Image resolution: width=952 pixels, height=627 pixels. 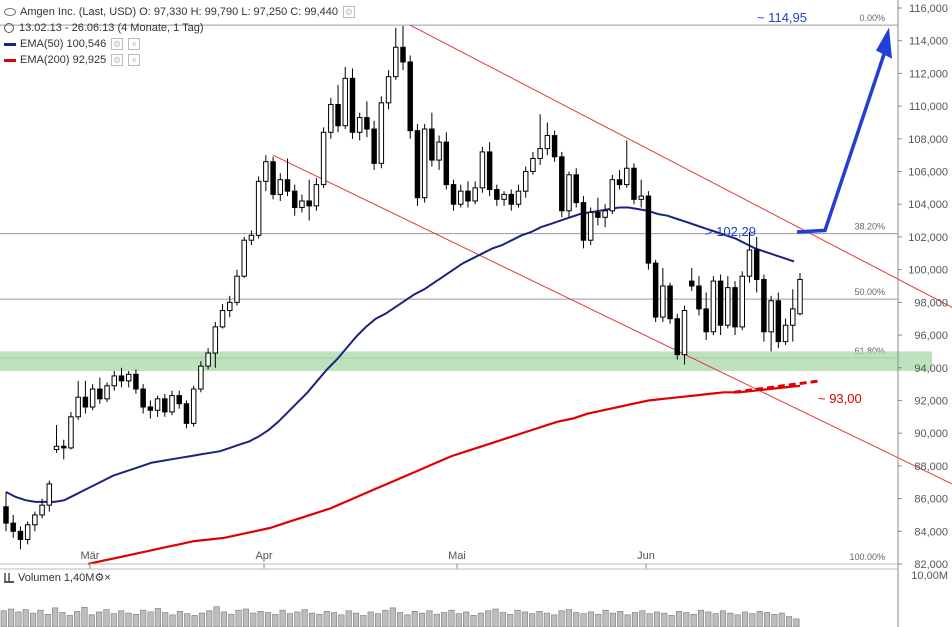 What do you see at coordinates (10, 12) in the screenshot?
I see `eye-icon` at bounding box center [10, 12].